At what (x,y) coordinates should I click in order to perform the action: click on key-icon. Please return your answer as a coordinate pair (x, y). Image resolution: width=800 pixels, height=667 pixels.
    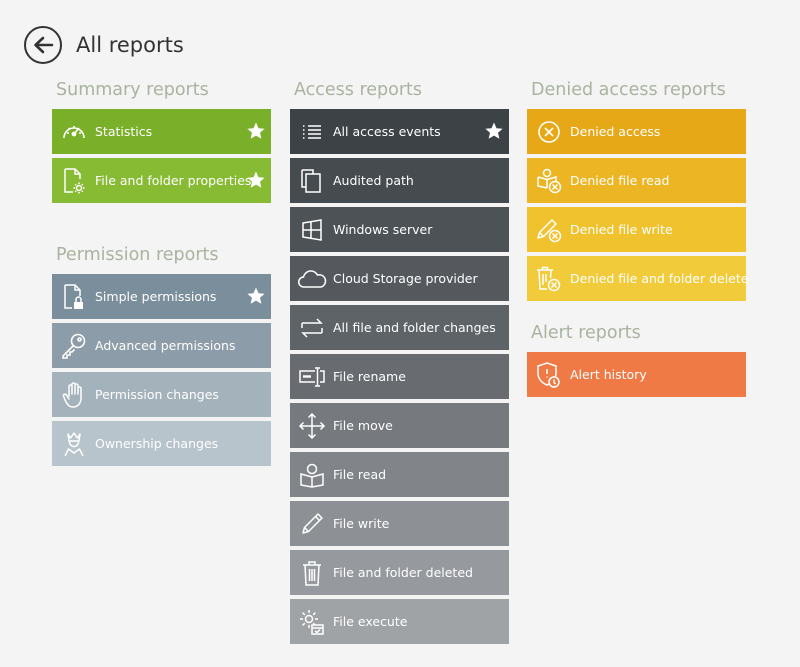
    Looking at the image, I should click on (74, 345).